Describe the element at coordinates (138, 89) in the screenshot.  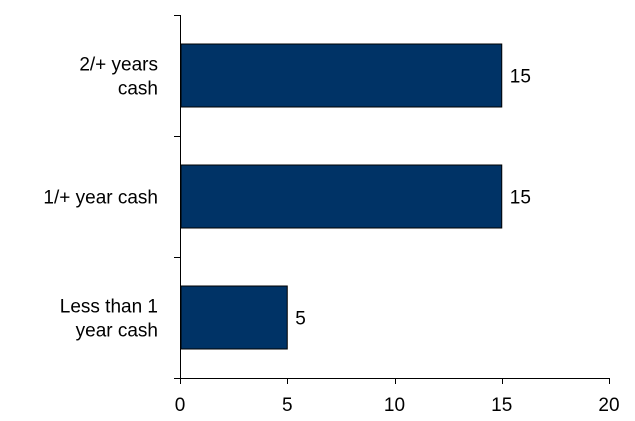
I see `category-label-line: cash` at that location.